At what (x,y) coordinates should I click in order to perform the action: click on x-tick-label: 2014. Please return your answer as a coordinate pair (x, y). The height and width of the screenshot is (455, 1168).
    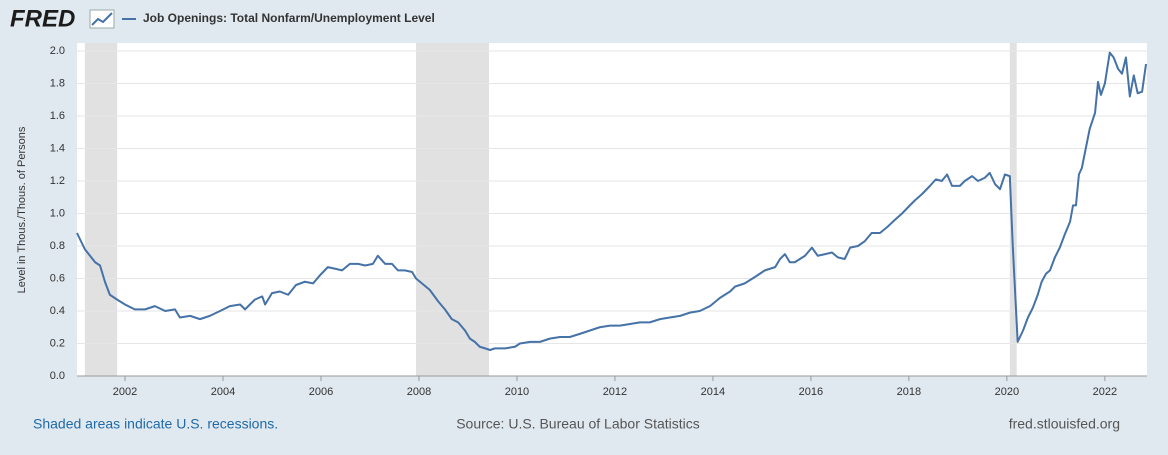
    Looking at the image, I should click on (713, 392).